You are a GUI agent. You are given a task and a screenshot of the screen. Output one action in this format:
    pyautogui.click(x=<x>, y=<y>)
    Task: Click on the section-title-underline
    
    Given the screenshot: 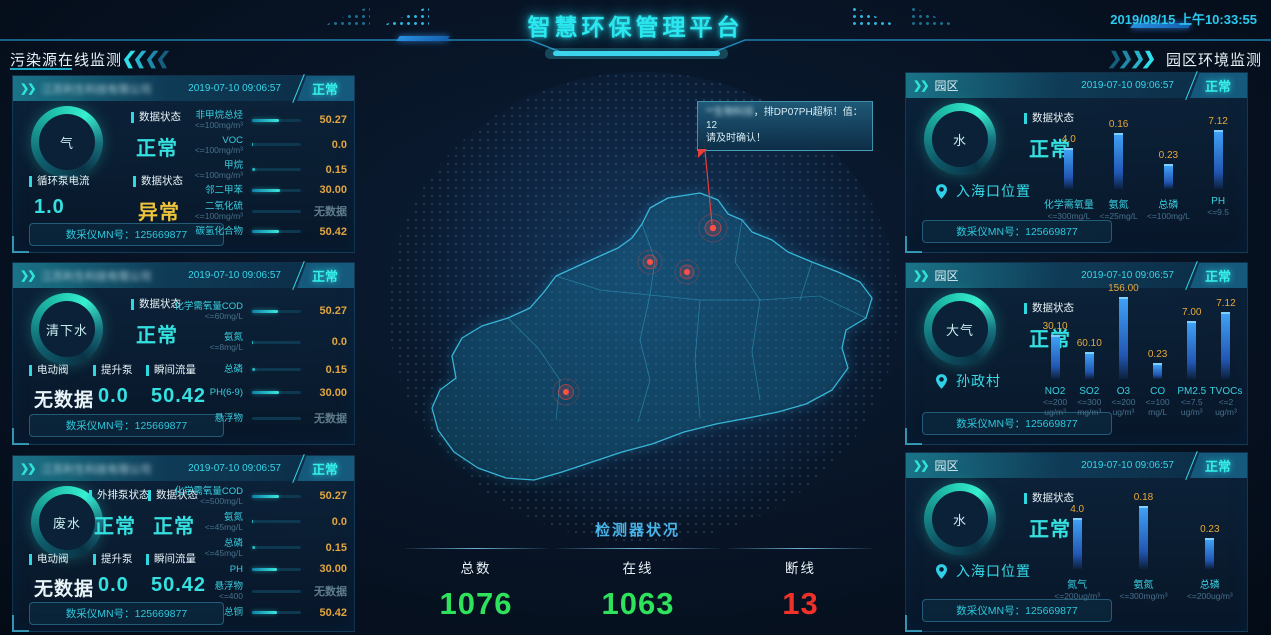 What is the action you would take?
    pyautogui.click(x=41, y=69)
    